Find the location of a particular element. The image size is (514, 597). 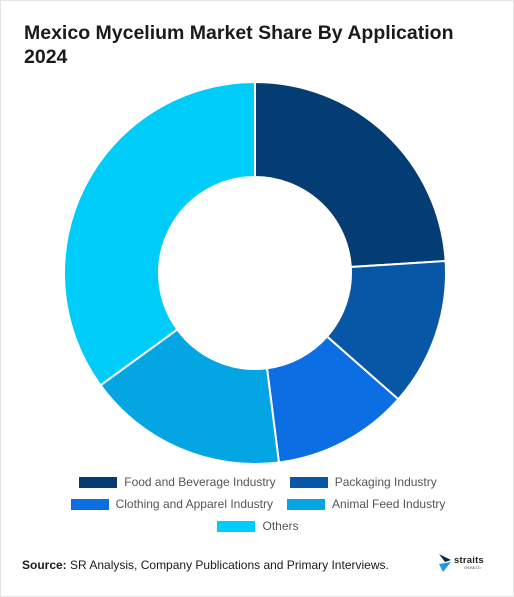

legend-item-others: Others is located at coordinates (258, 526).